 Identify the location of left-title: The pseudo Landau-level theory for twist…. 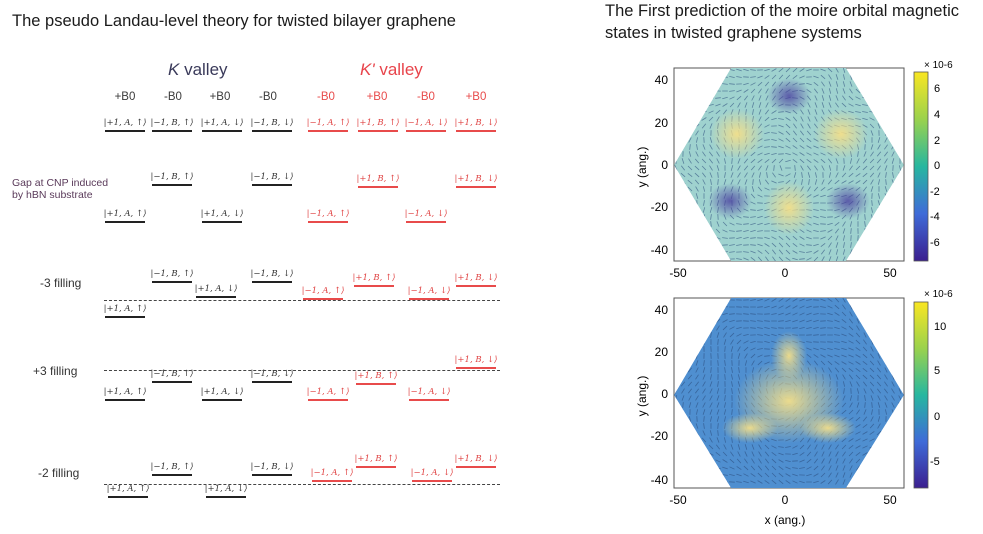
(234, 21).